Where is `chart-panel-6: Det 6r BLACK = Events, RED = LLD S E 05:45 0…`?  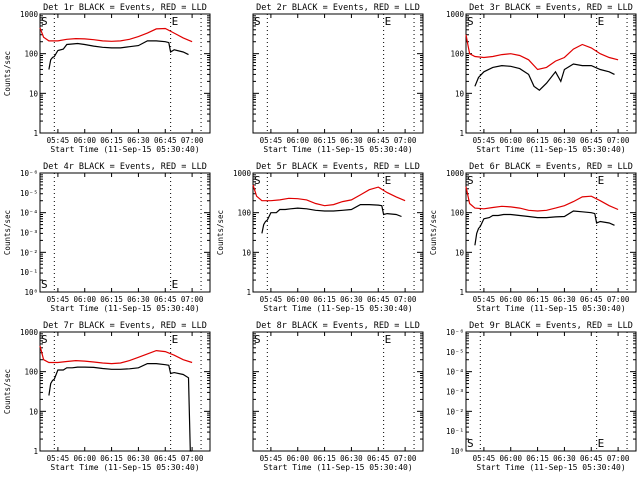
chart-panel-6: Det 6r BLACK = Events, RED = LLD S E 05:45 0… is located at coordinates (533, 237).